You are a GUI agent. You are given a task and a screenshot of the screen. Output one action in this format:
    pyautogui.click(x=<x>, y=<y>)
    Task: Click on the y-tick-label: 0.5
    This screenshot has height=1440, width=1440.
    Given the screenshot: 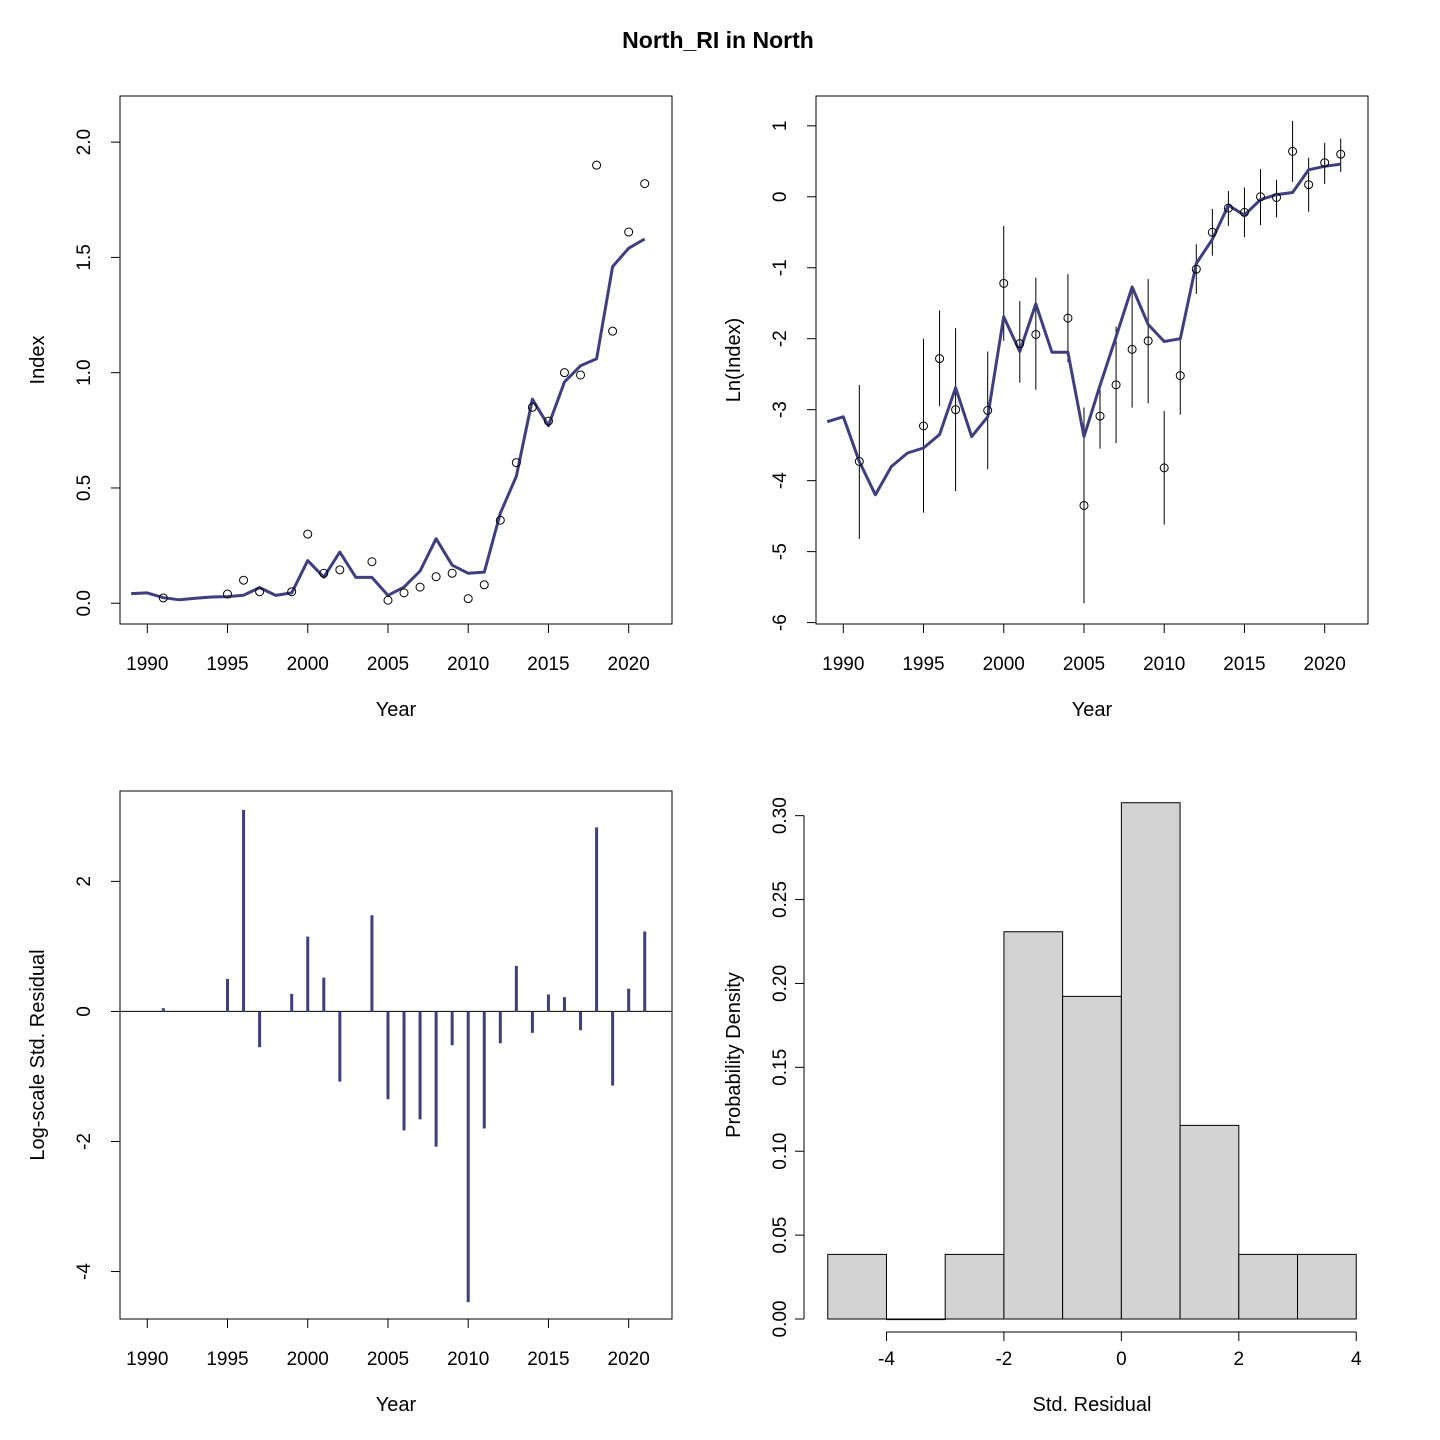 What is the action you would take?
    pyautogui.click(x=84, y=488)
    